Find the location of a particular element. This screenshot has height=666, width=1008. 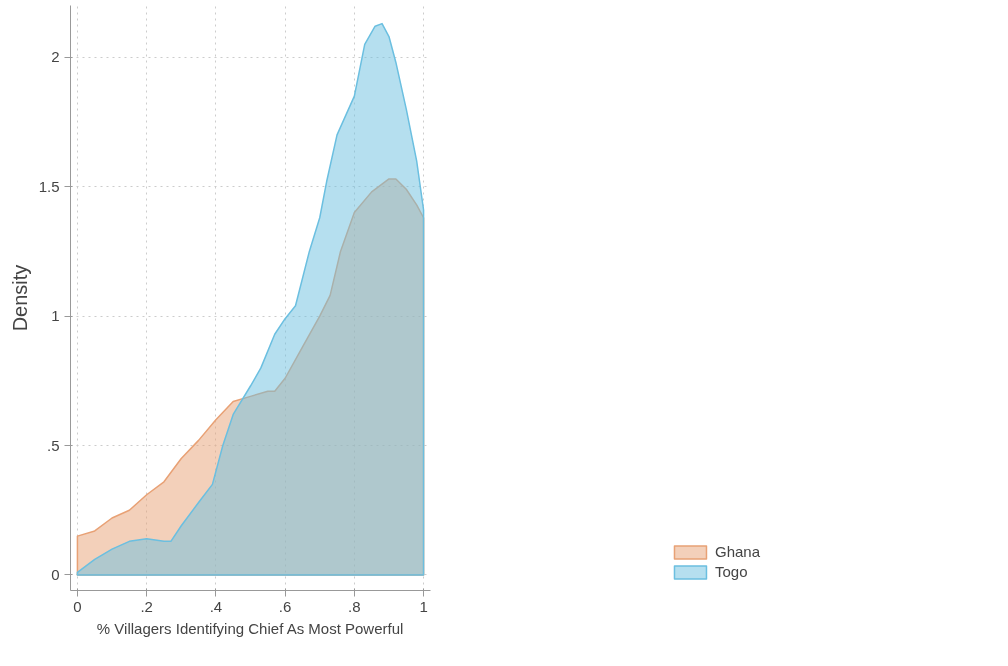

x-tick-label: .6 is located at coordinates (285, 606).